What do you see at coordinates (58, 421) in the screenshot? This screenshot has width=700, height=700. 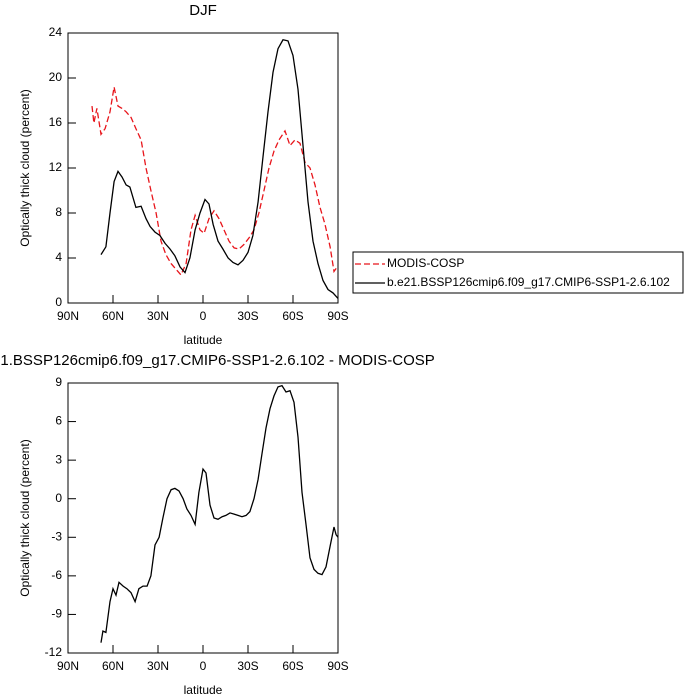 I see `y-tick-label: 6` at bounding box center [58, 421].